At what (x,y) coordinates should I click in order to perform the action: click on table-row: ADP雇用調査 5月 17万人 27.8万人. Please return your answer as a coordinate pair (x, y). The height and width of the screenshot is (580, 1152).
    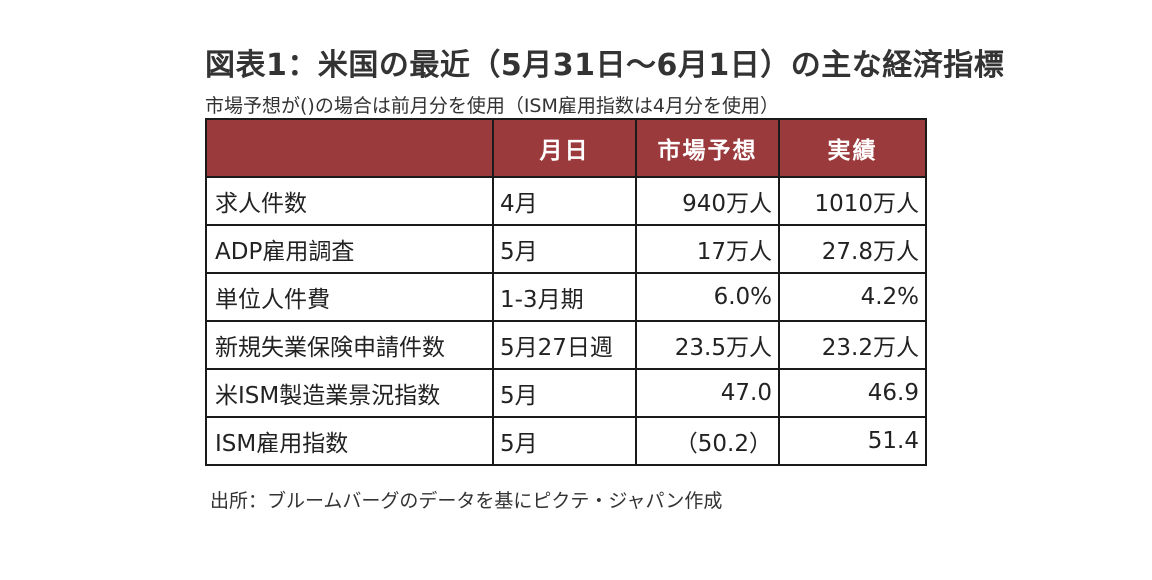
    Looking at the image, I should click on (566, 249).